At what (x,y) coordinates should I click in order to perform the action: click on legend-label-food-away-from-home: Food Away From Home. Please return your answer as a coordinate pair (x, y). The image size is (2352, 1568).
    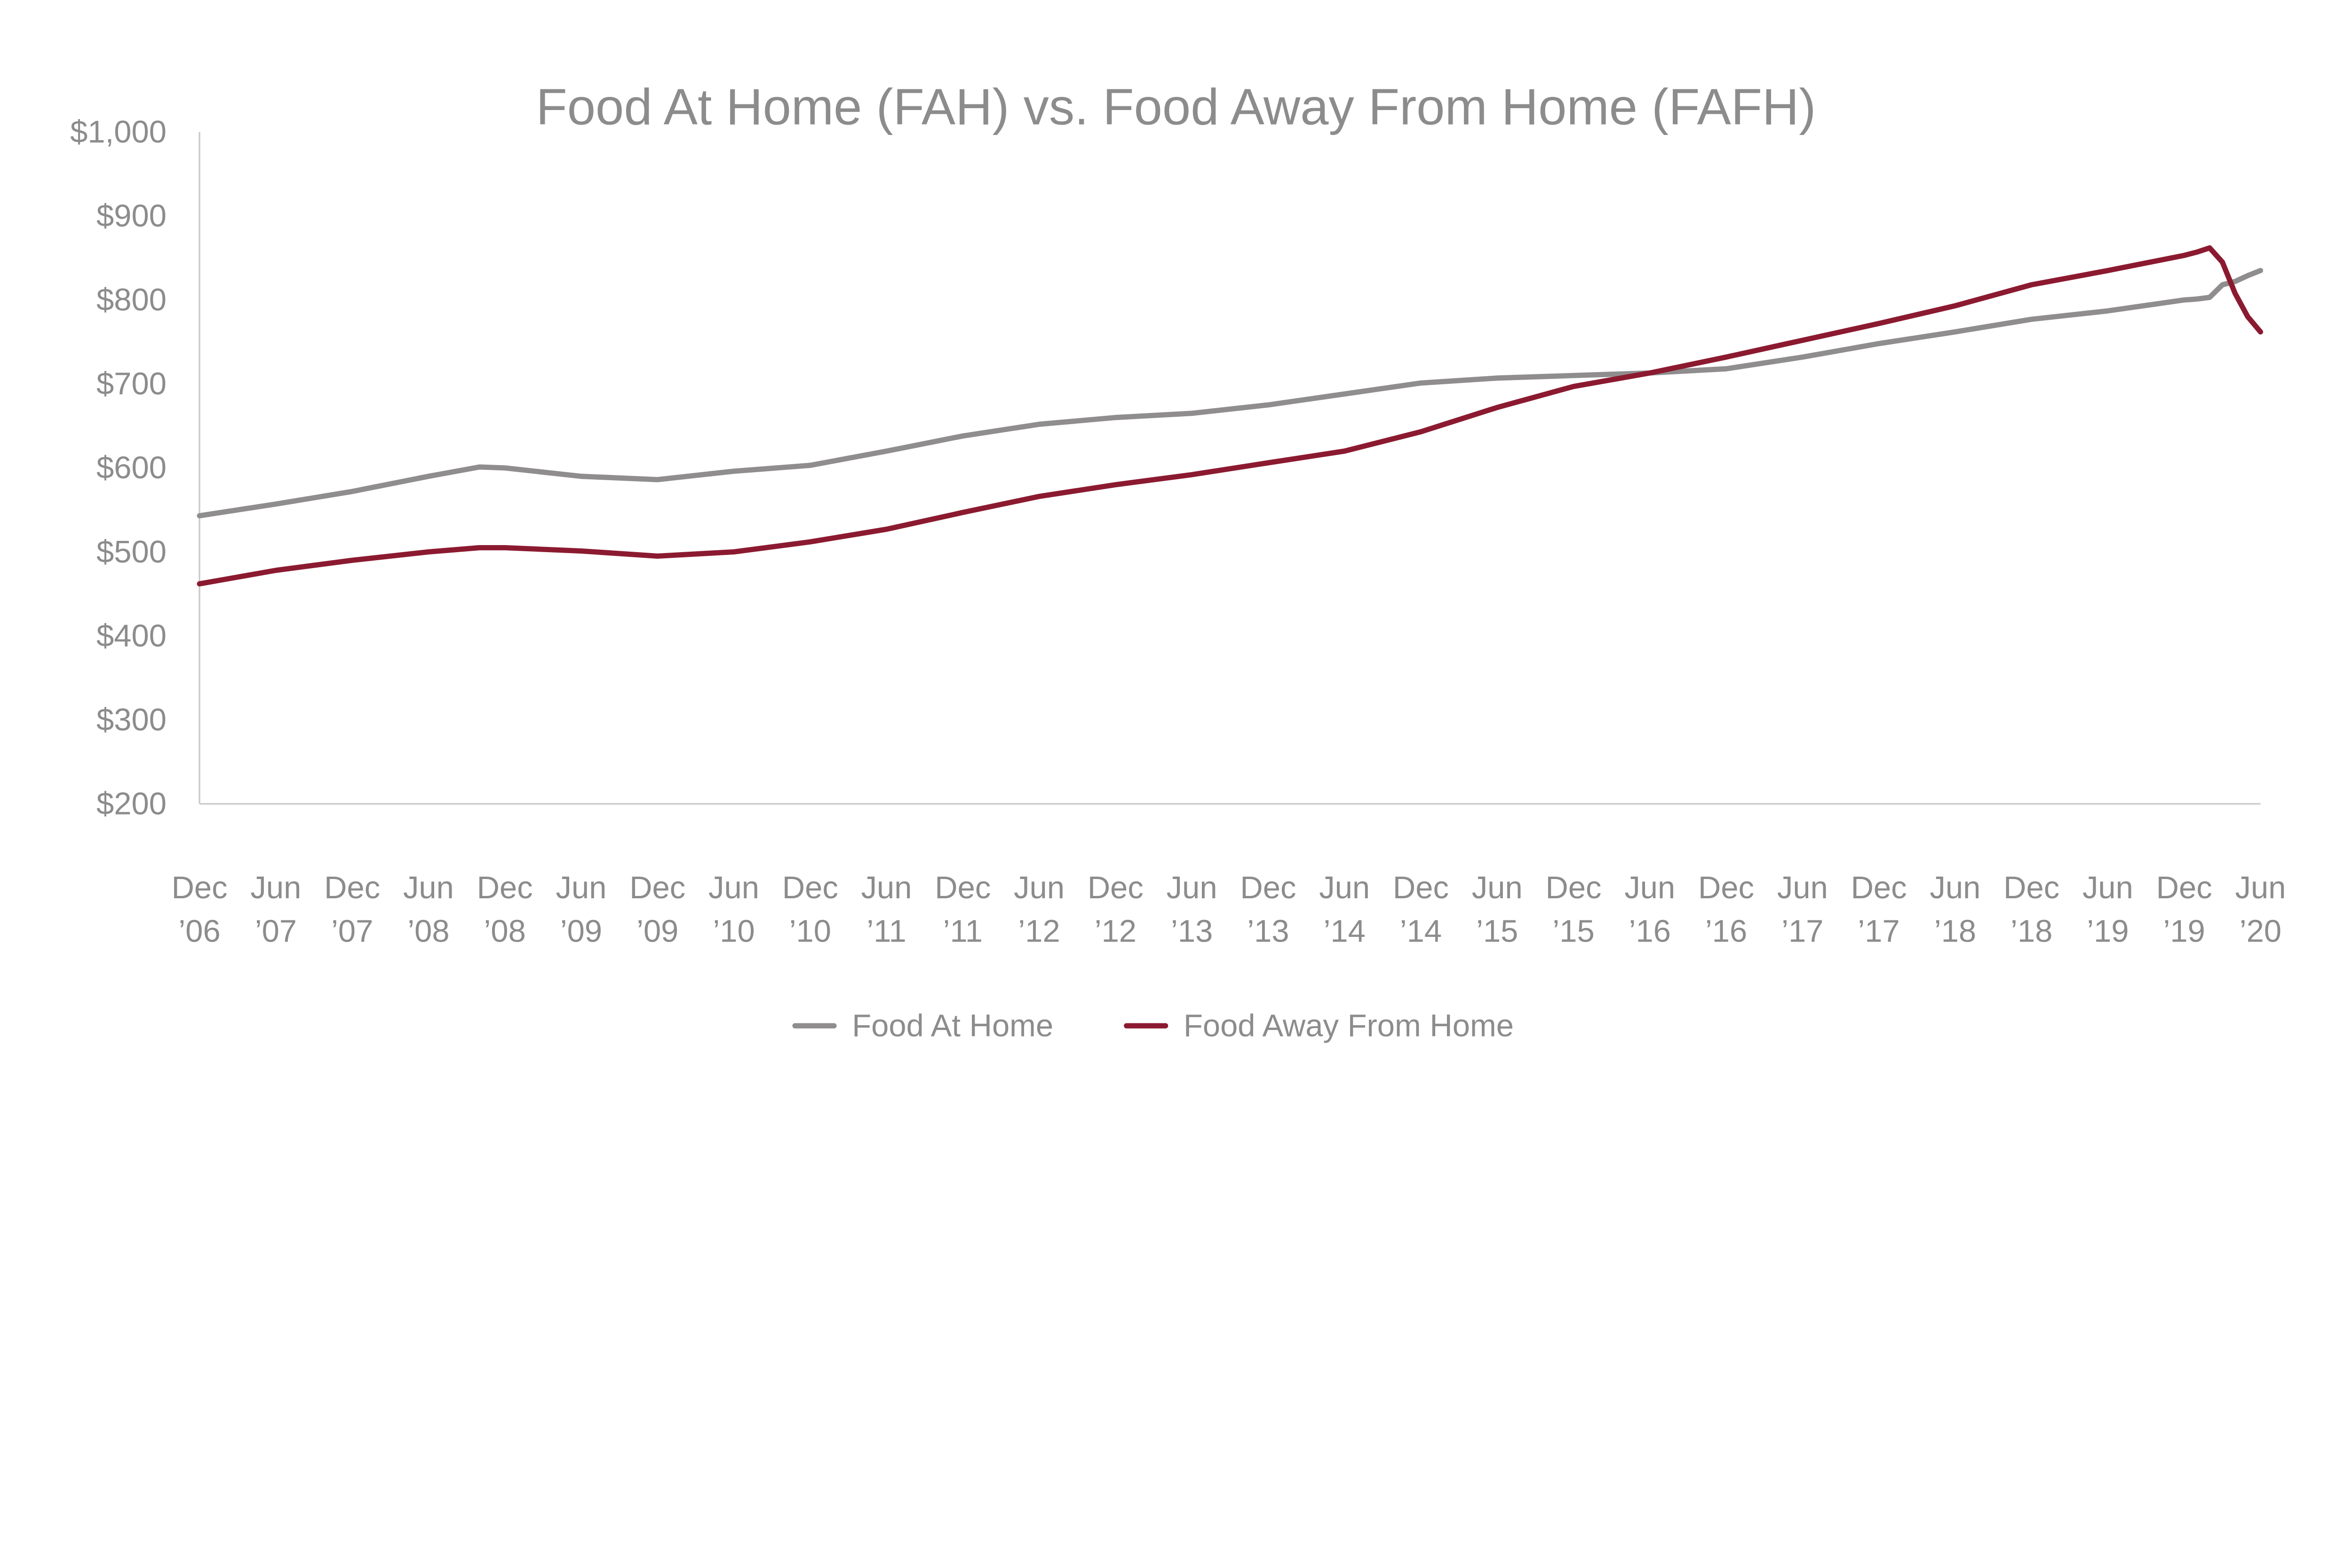
    Looking at the image, I should click on (1349, 1025).